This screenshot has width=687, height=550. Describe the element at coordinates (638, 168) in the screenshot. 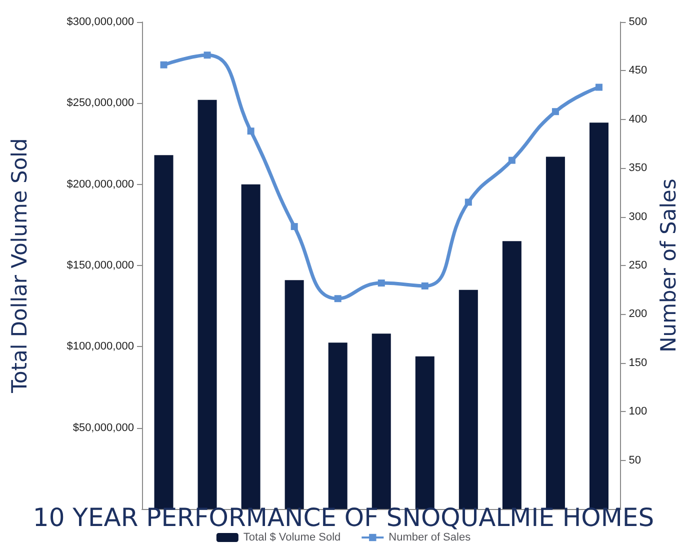

I see `y2-tick-label: 350` at that location.